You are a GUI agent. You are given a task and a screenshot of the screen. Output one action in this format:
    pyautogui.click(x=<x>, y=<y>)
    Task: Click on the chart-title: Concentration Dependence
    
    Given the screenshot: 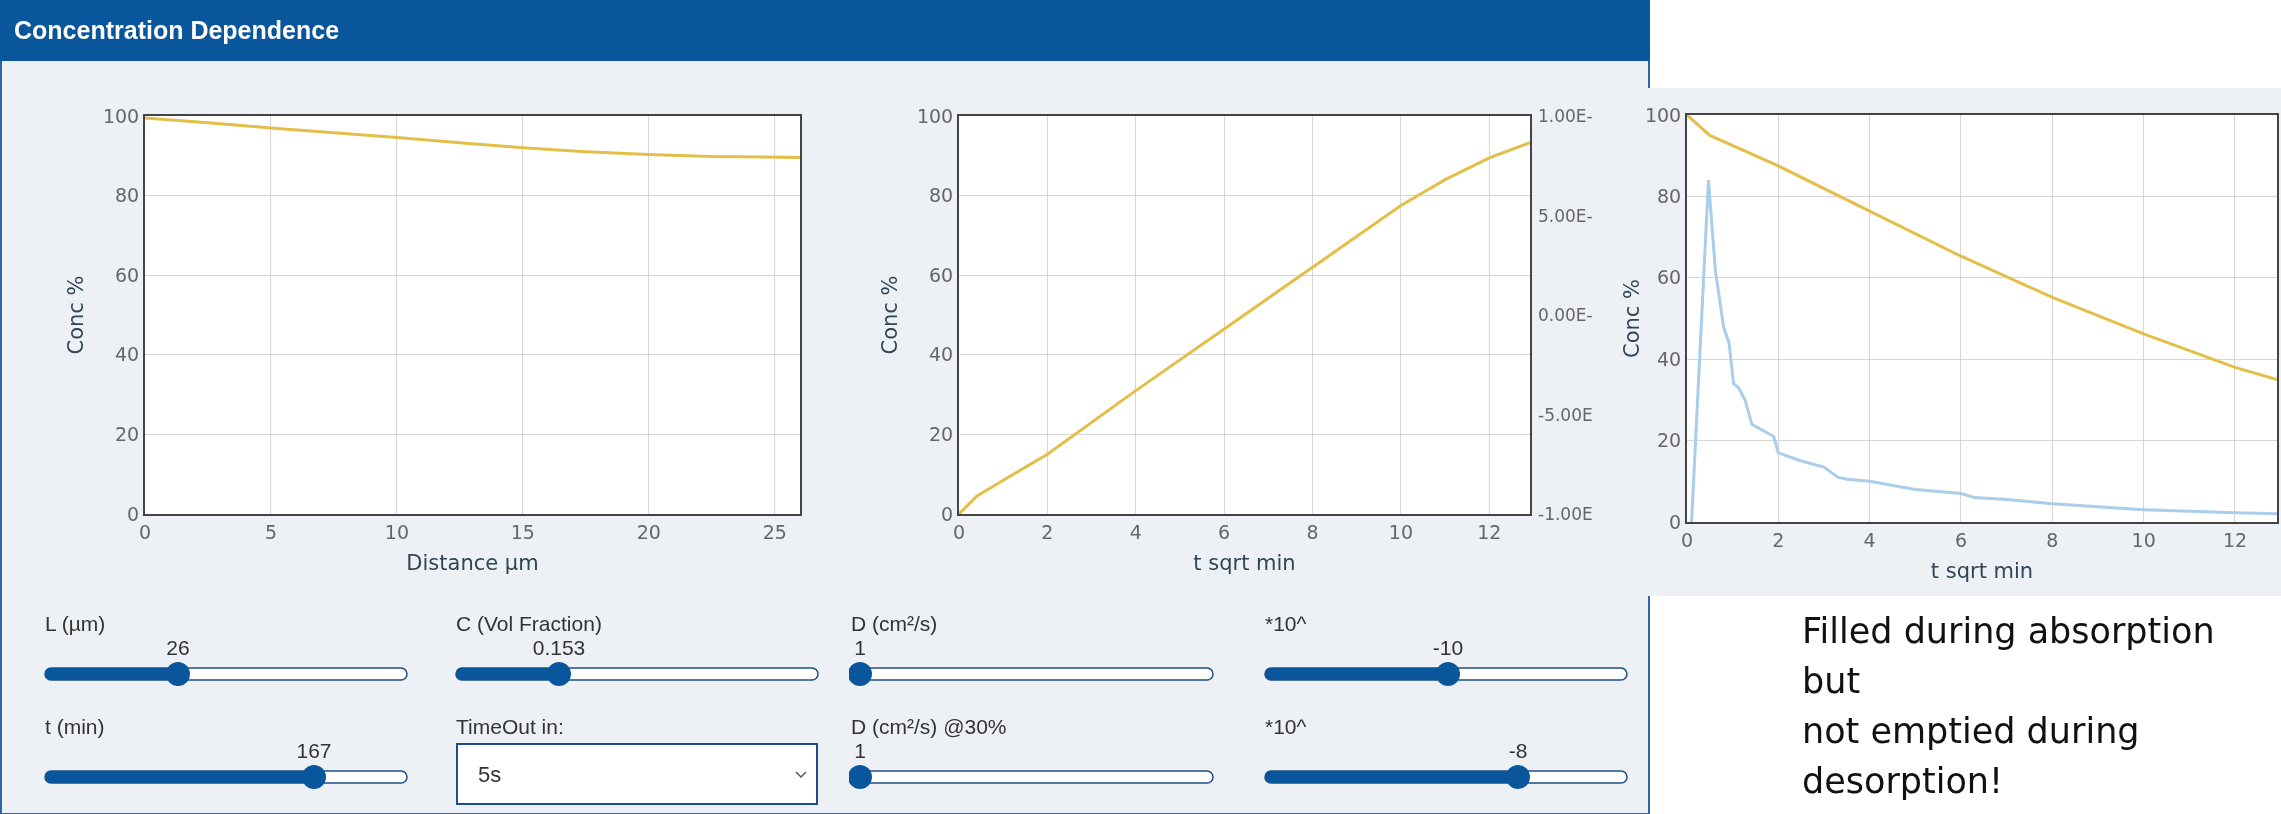 What is the action you would take?
    pyautogui.click(x=825, y=30)
    